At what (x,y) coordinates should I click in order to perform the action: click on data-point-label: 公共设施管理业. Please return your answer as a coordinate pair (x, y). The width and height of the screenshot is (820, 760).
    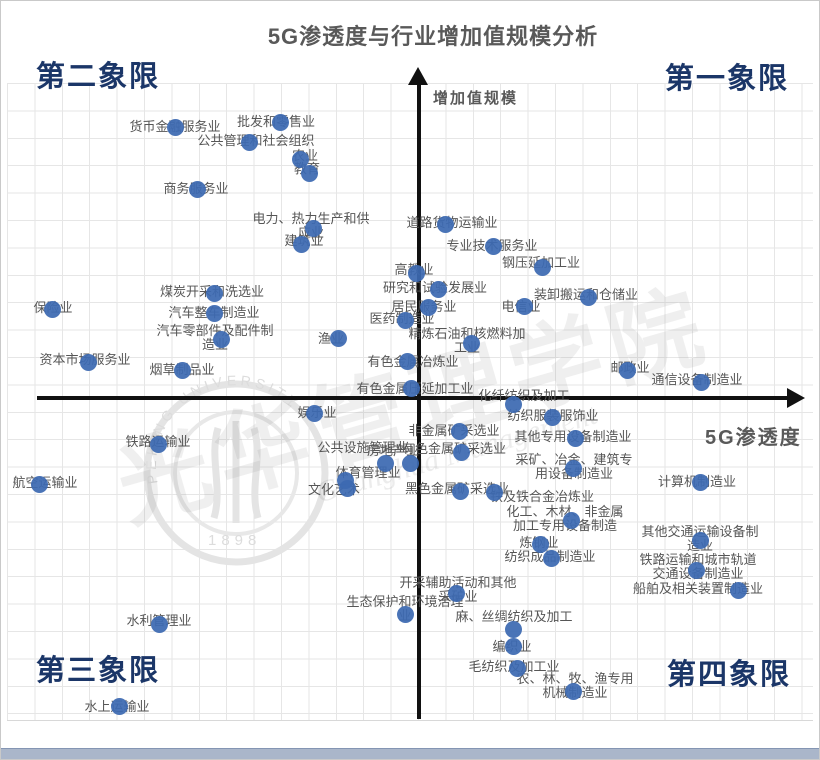
    Looking at the image, I should click on (363, 447).